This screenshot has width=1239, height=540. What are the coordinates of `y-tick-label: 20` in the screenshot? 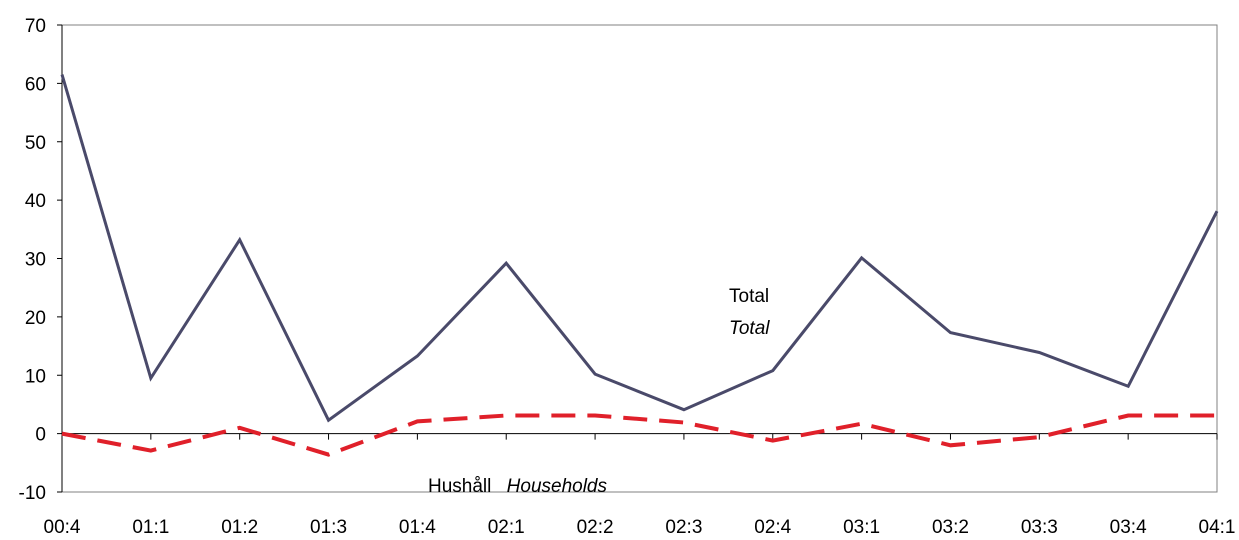 It's located at (35, 318).